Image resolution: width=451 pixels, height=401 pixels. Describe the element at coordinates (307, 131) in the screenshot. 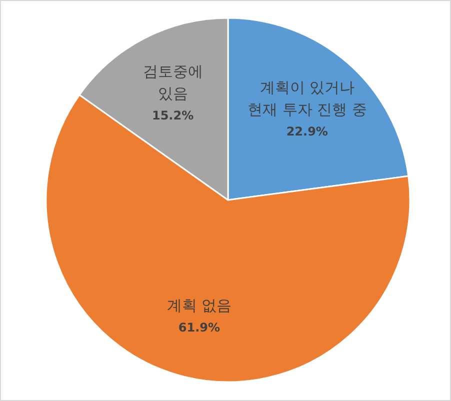

I see `data-label: 22.9%` at that location.